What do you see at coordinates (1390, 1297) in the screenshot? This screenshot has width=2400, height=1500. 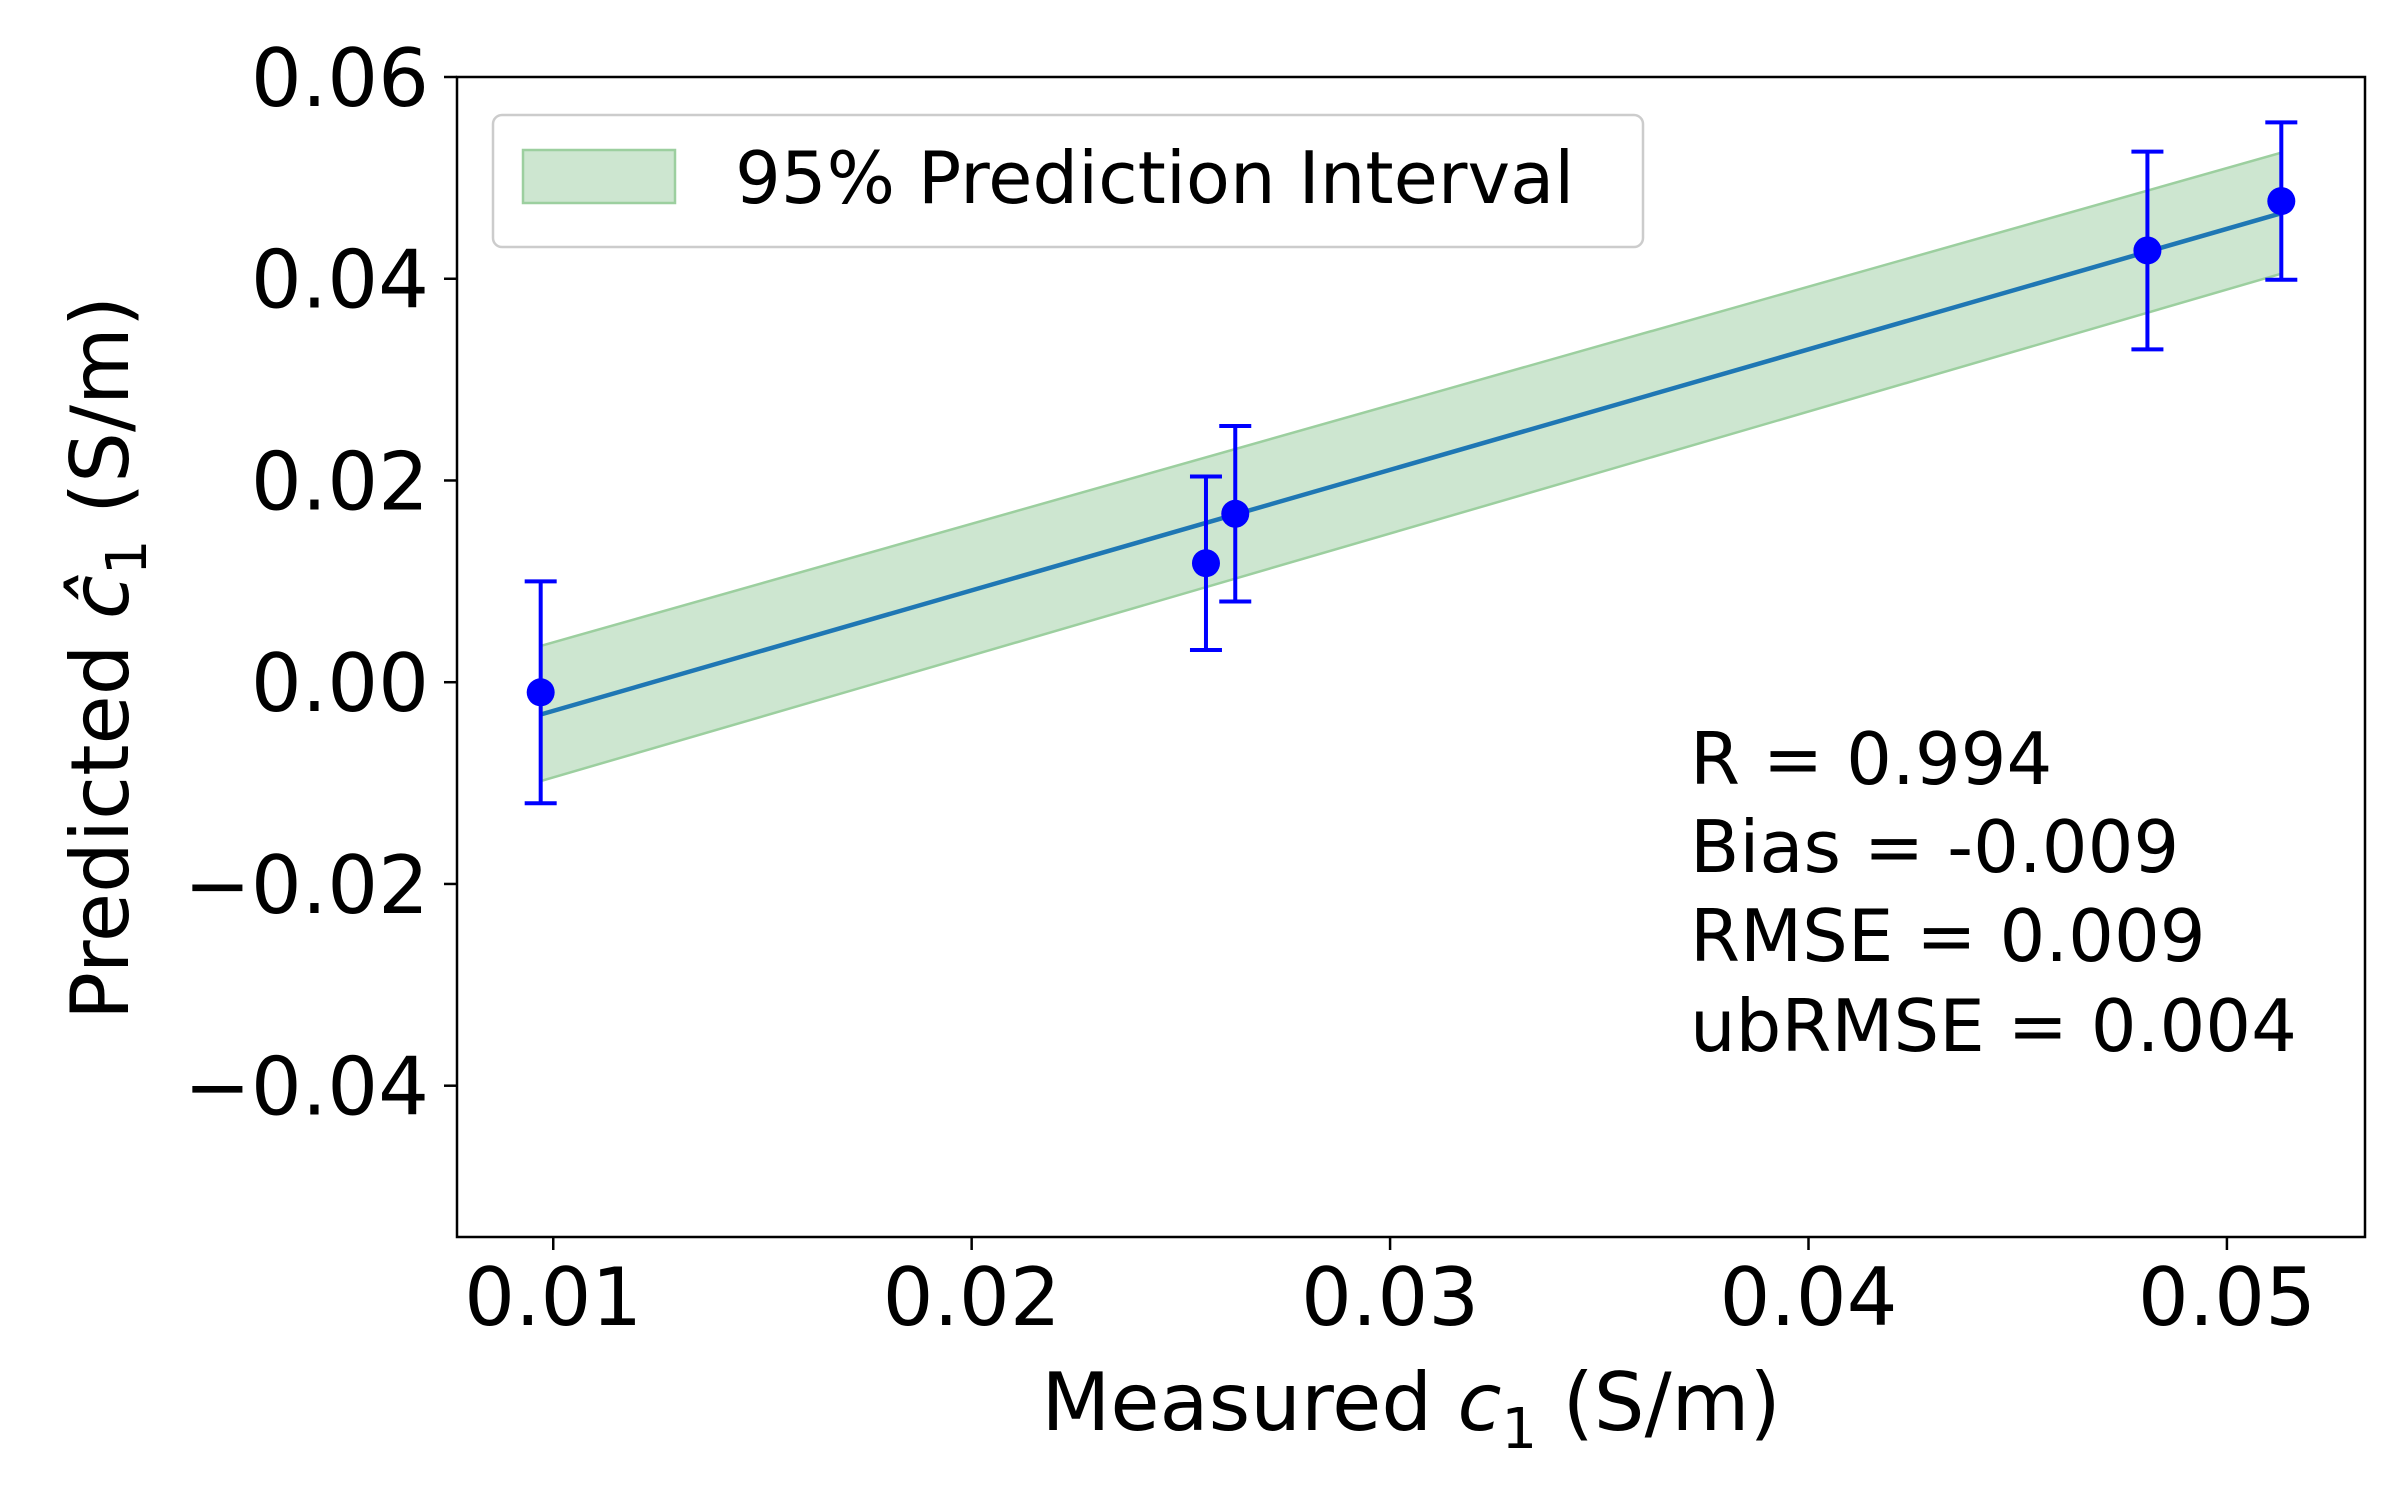 I see `x-tick-label: 0.03` at bounding box center [1390, 1297].